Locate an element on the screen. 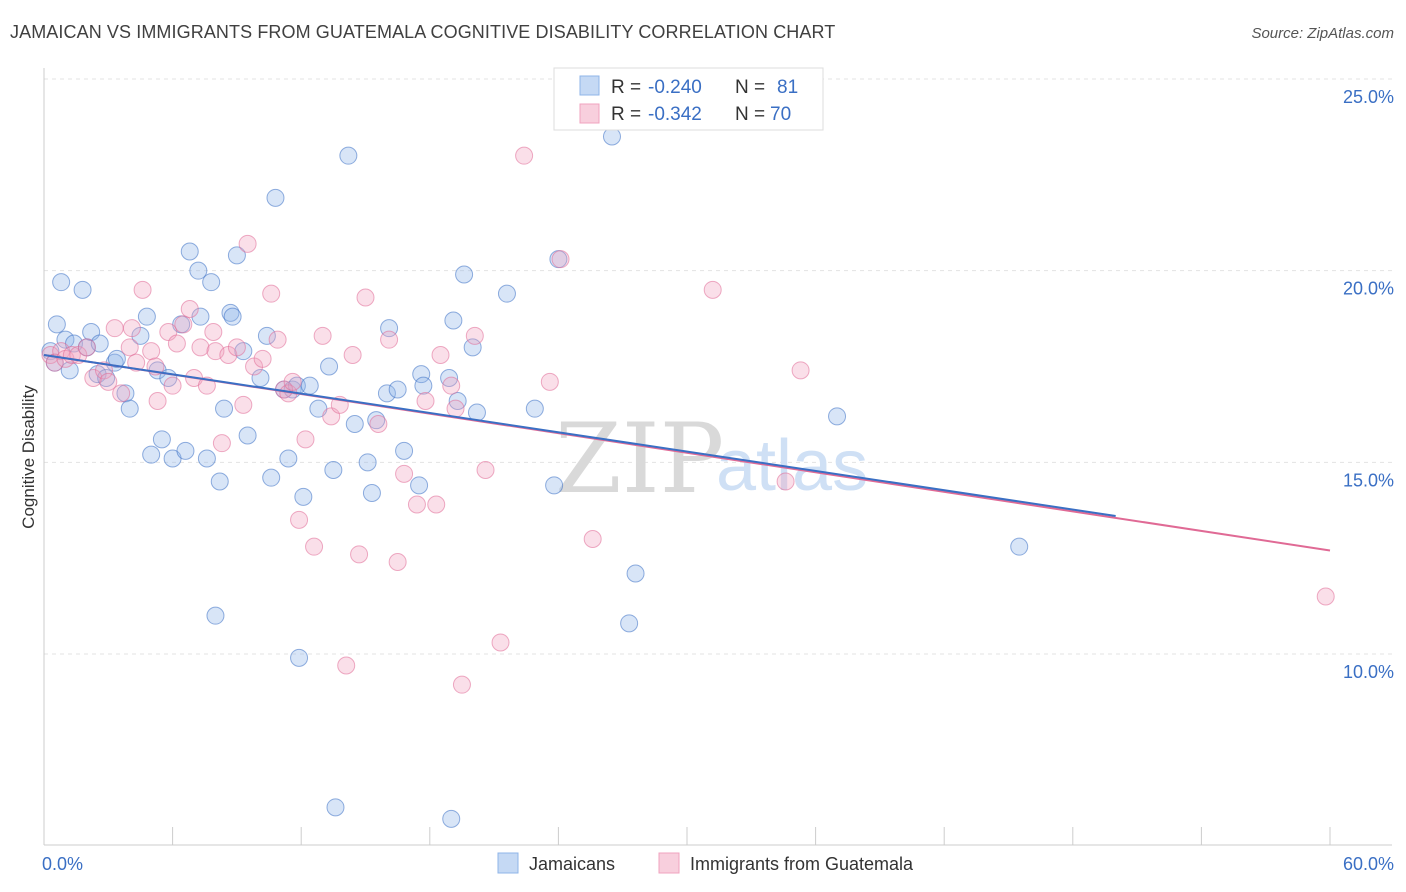  legend-r-label-blue: R = is located at coordinates (626, 87).